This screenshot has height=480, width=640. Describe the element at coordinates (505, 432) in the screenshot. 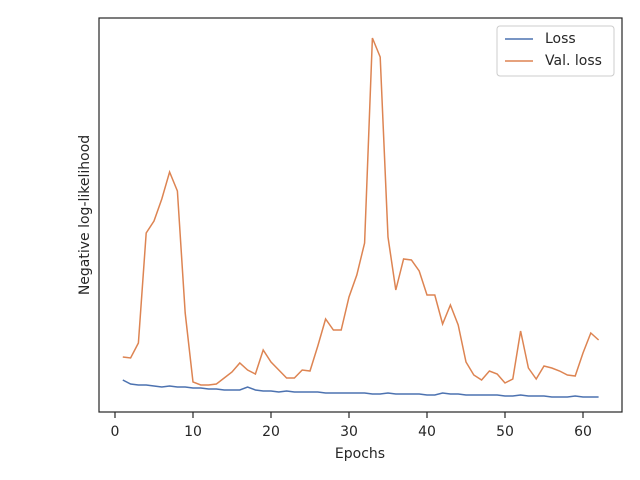

I see `x-tick-label: 50` at that location.